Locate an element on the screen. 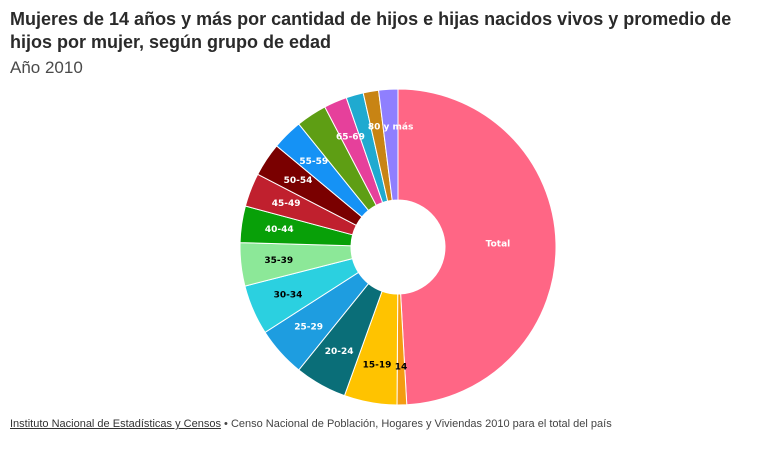 The width and height of the screenshot is (768, 451). slice-total is located at coordinates (477, 247).